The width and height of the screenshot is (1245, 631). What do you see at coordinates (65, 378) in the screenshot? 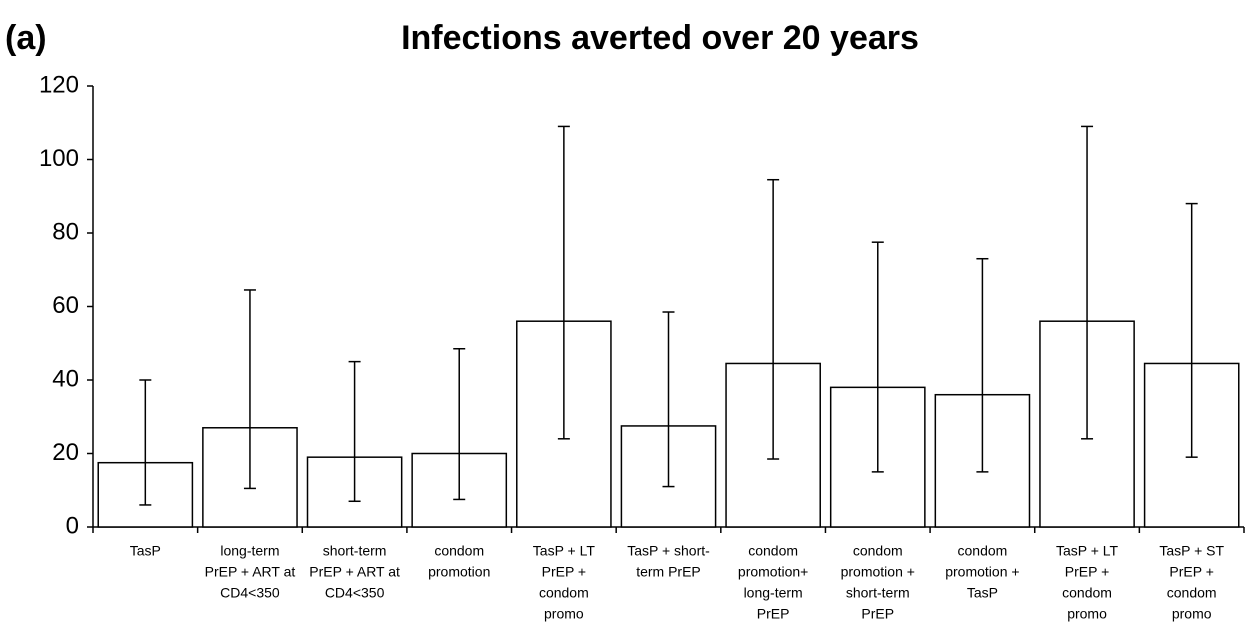
I see `y-tick-label: 40` at bounding box center [65, 378].